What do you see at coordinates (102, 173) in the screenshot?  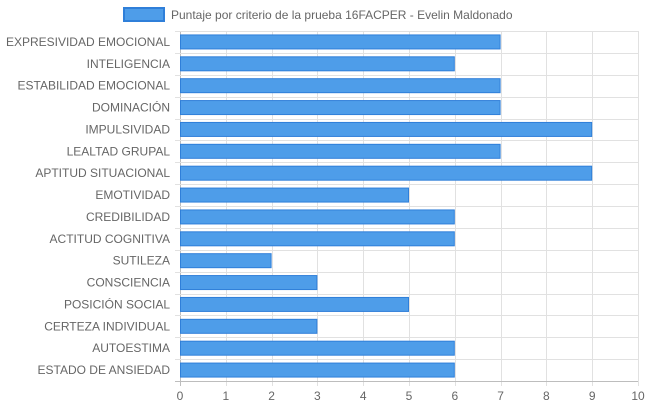 I see `category-label: APTITUD SITUACIONAL` at bounding box center [102, 173].